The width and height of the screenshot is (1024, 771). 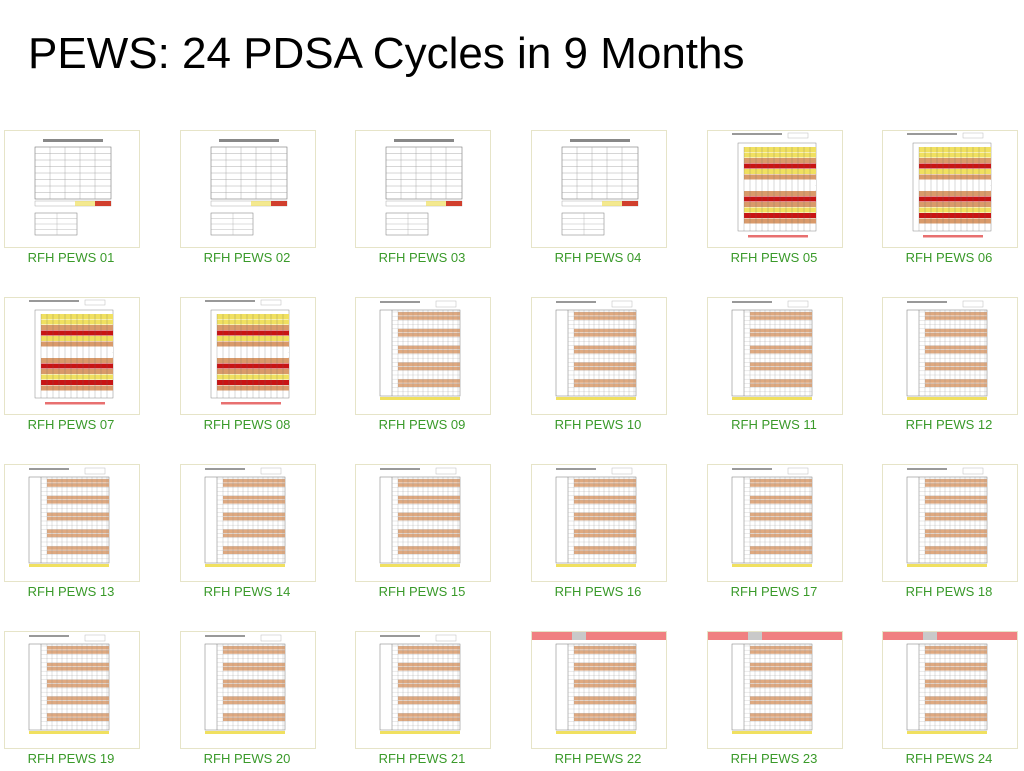 I want to click on thumbnail-caption: RFH PEWS 10, so click(x=598, y=424).